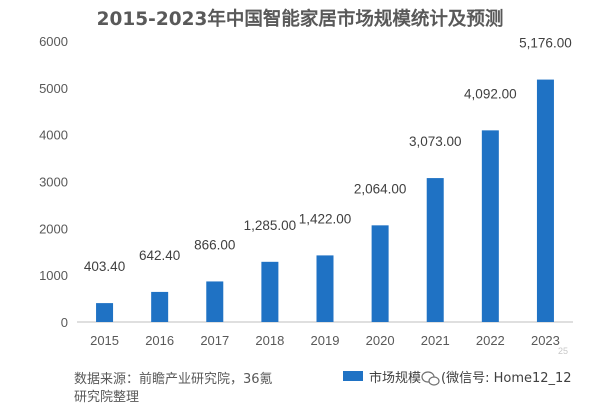  Describe the element at coordinates (380, 340) in the screenshot. I see `x-tick-label: 2020` at that location.